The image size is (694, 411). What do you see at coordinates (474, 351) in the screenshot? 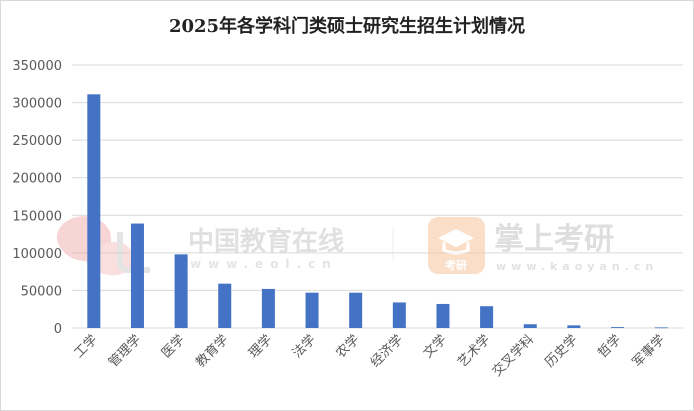
I see `x-tick-label: 艺术学` at bounding box center [474, 351].